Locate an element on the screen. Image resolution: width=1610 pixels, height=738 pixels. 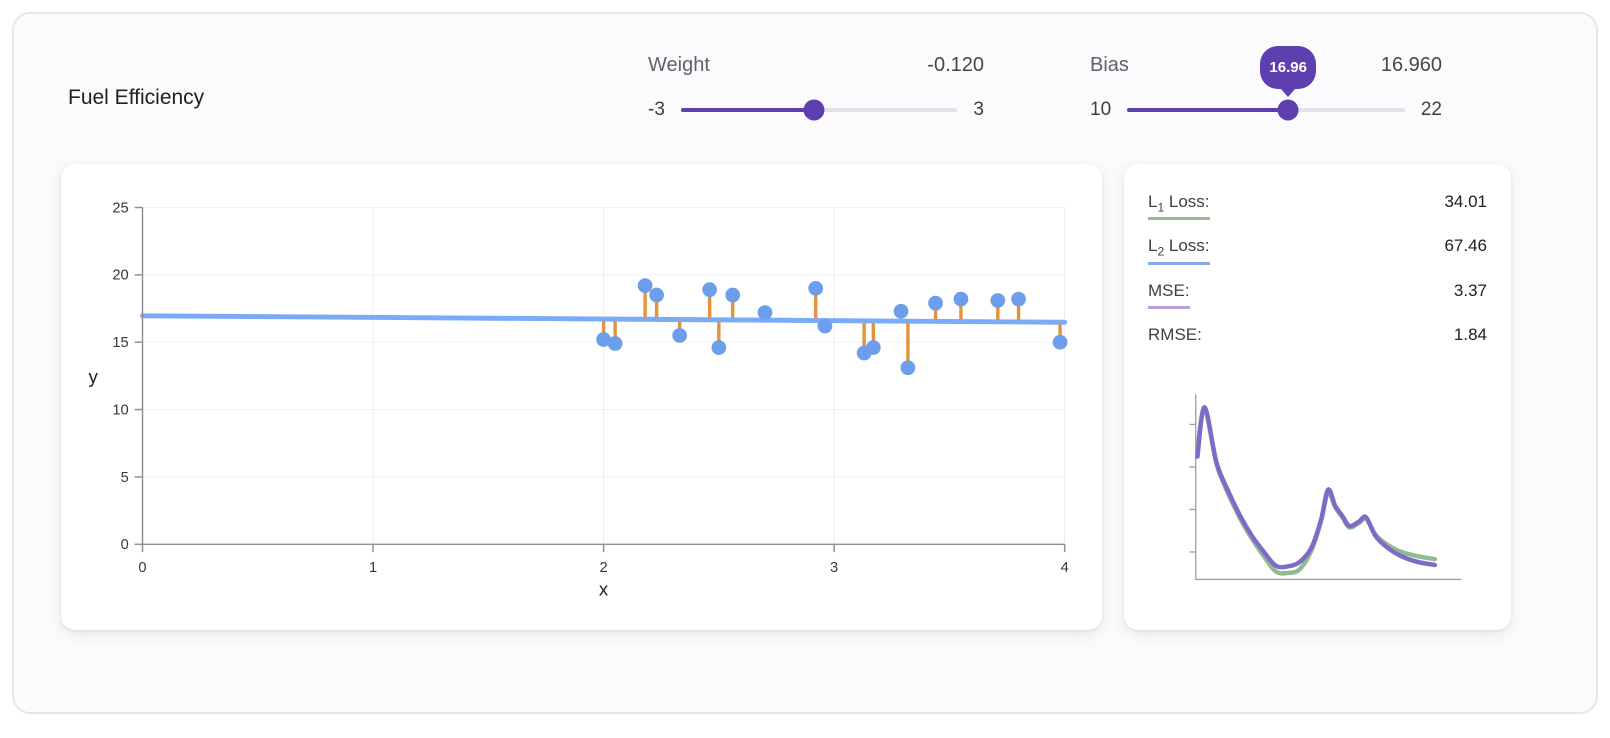
weight-slider-row: -3 3 is located at coordinates (816, 110).